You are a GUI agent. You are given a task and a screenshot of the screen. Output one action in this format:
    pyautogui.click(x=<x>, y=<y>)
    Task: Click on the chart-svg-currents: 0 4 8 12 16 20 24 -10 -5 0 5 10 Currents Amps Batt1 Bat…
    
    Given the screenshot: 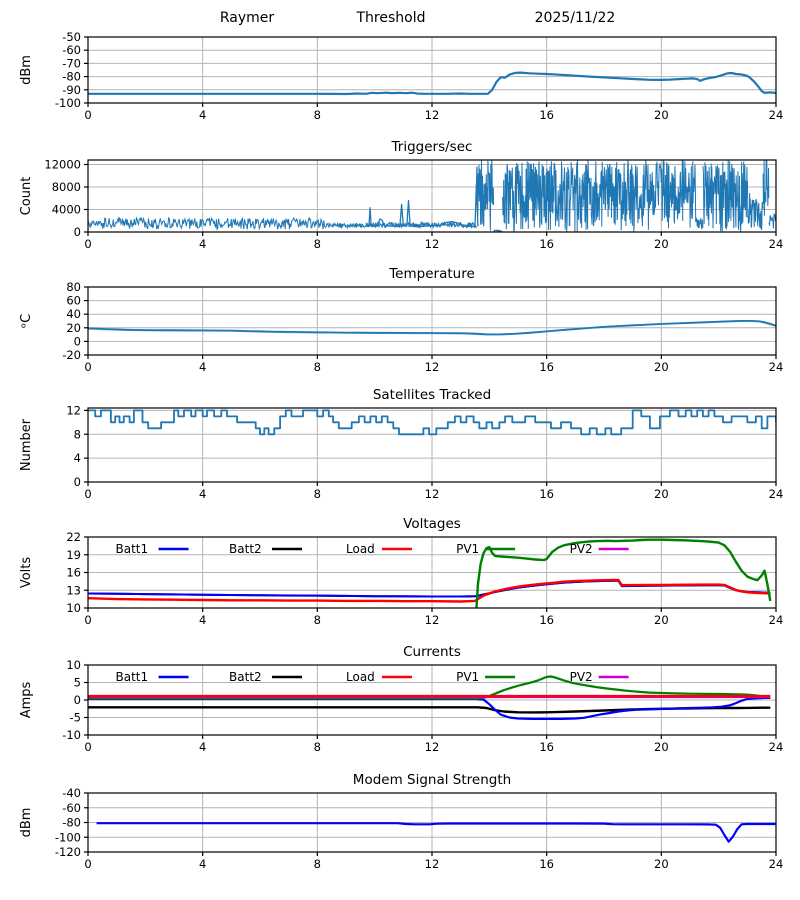 What is the action you would take?
    pyautogui.click(x=401, y=699)
    